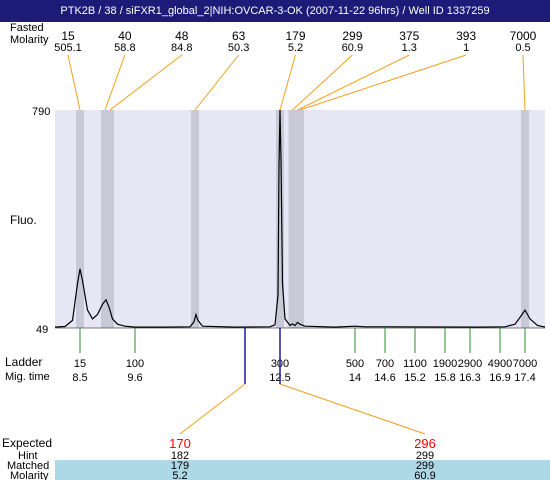  What do you see at coordinates (525, 364) in the screenshot?
I see `ladder-size-label: 7000` at bounding box center [525, 364].